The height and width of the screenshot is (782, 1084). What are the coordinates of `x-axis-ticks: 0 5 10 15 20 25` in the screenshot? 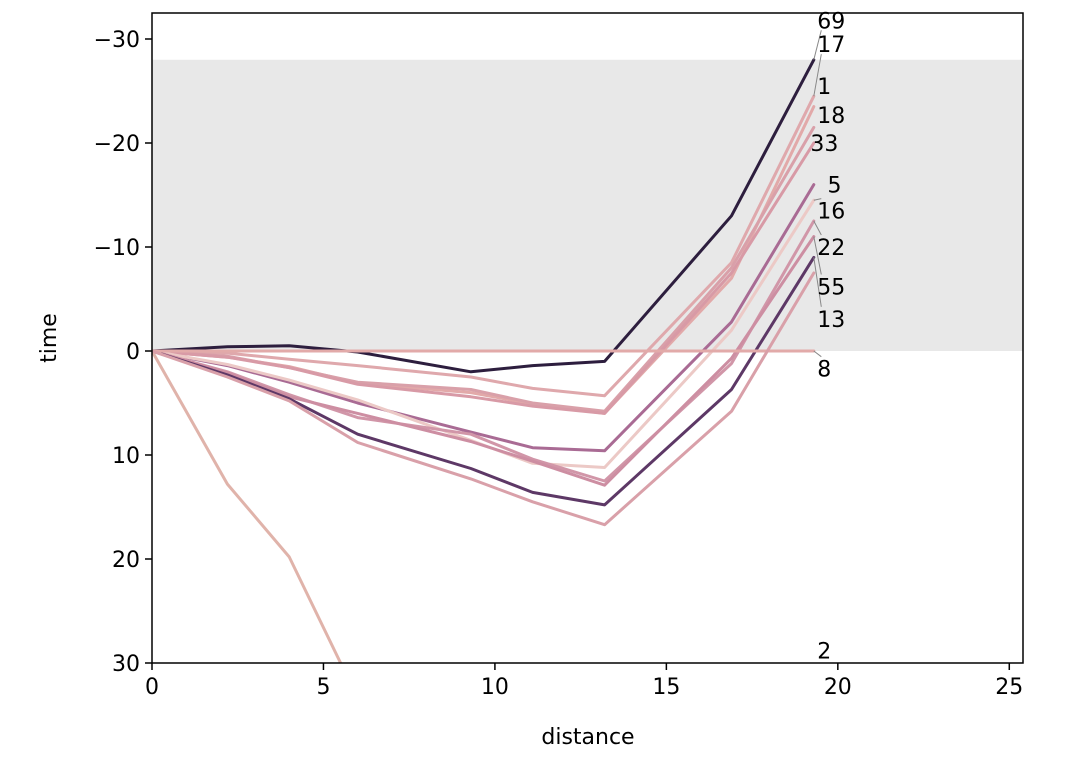 It's located at (584, 681).